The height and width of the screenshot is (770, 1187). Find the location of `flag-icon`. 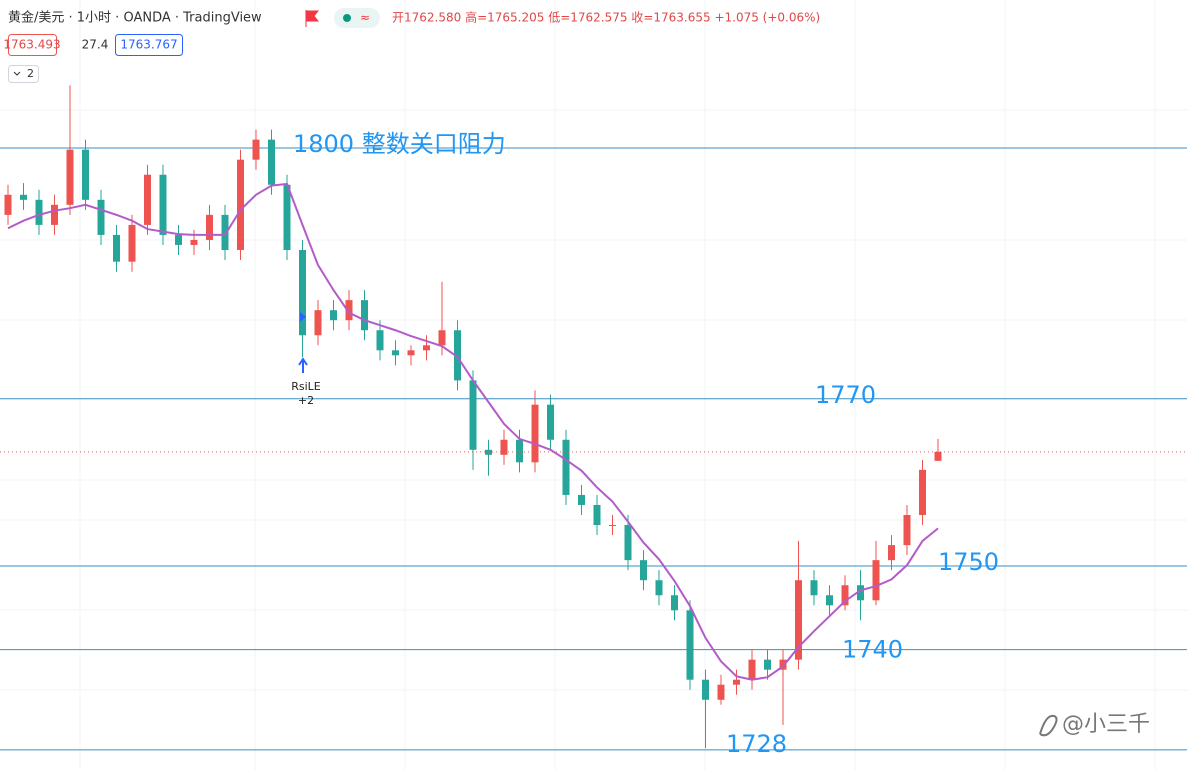

flag-icon is located at coordinates (312, 18).